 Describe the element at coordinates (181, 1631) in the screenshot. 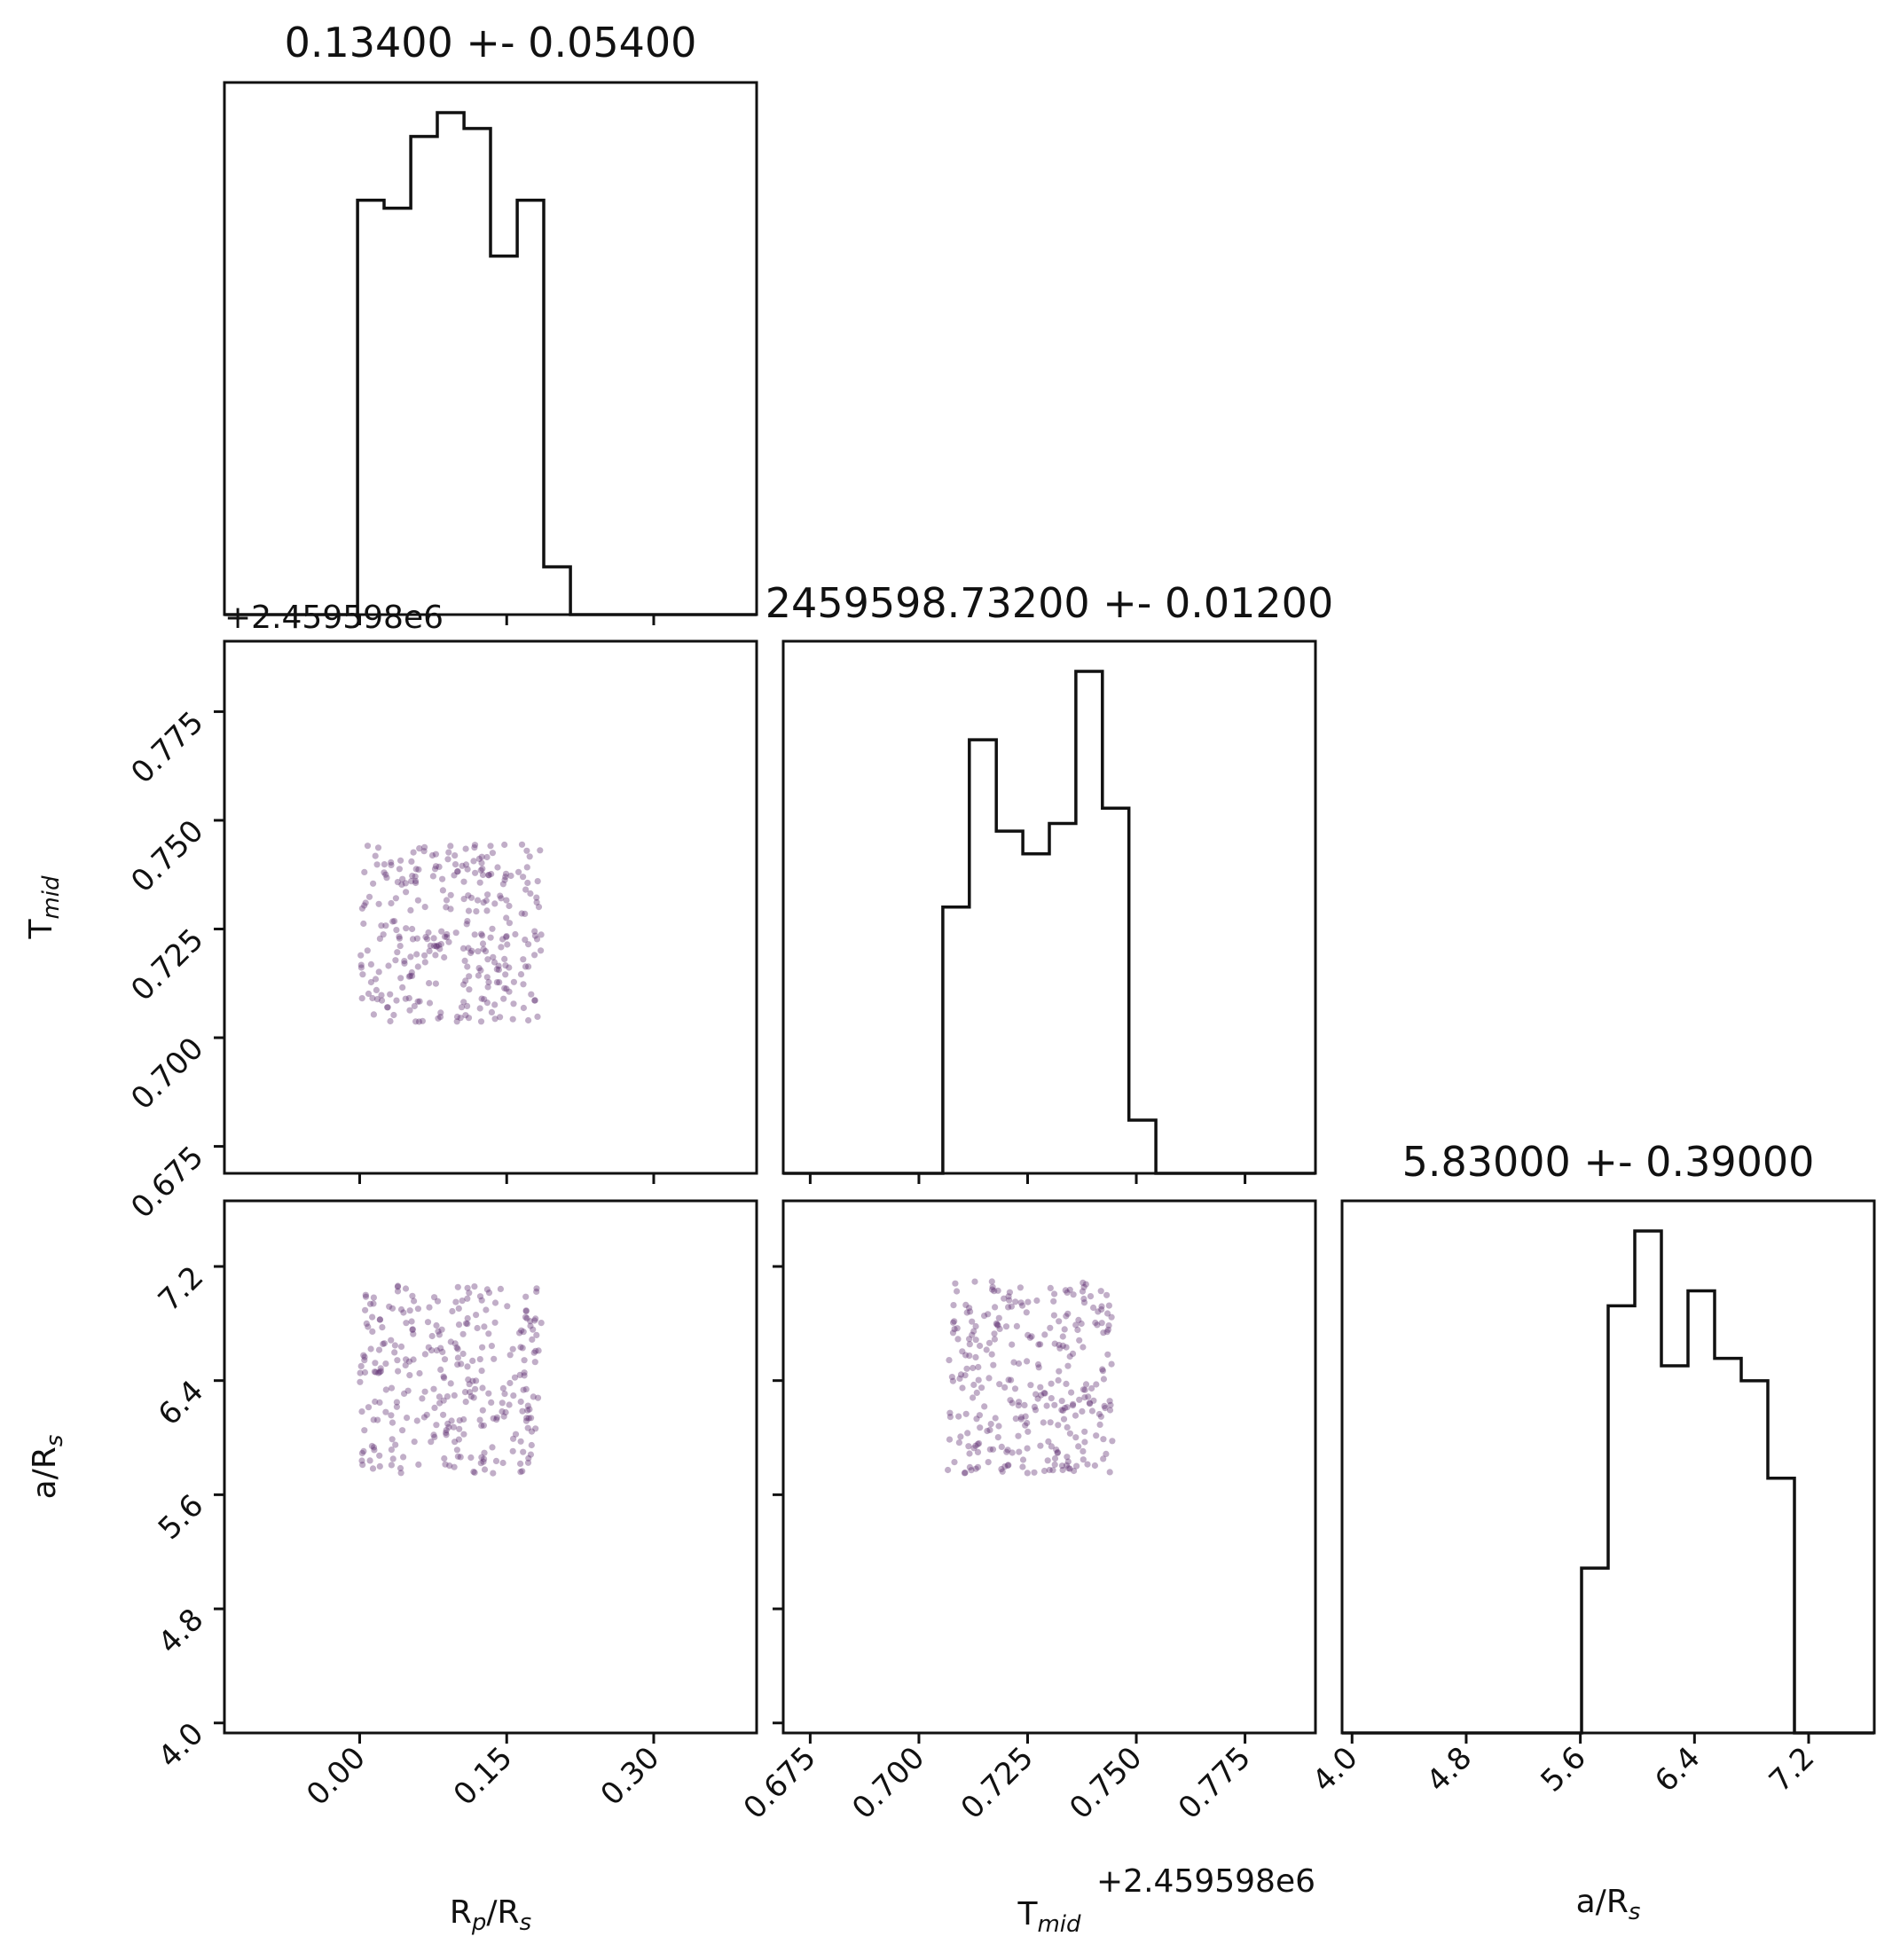

I see `ytick-label-ars: 4.8` at that location.